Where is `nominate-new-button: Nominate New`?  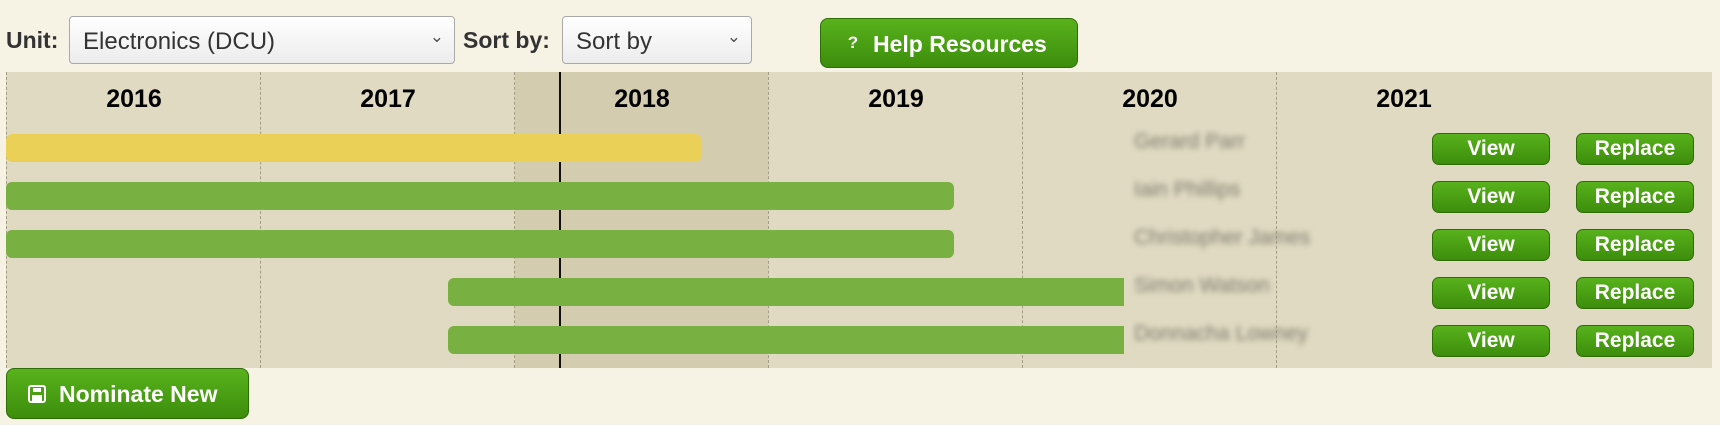 nominate-new-button: Nominate New is located at coordinates (127, 393).